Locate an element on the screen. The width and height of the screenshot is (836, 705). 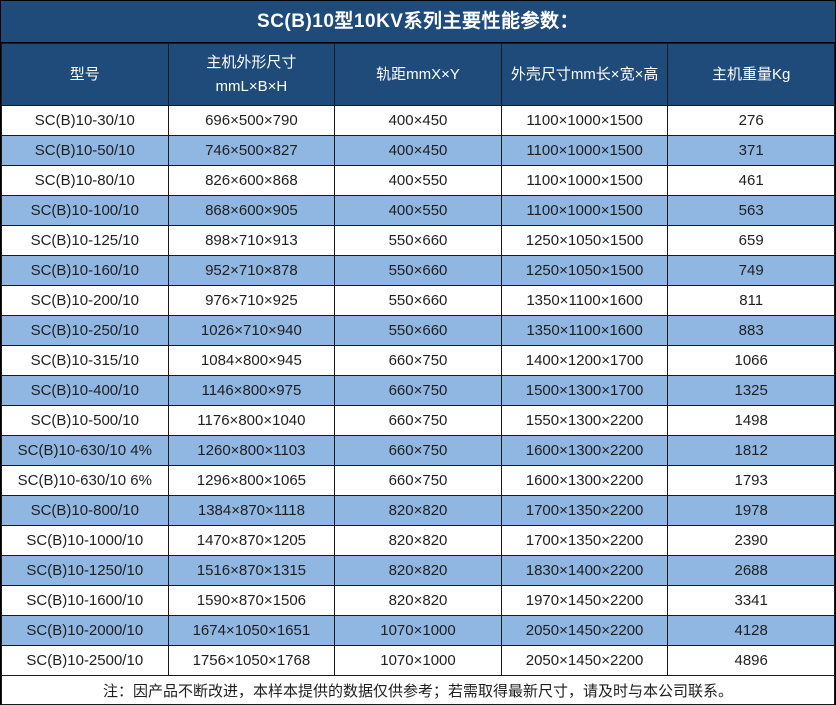
table-cell: 1830×1400×2200 is located at coordinates (584, 570).